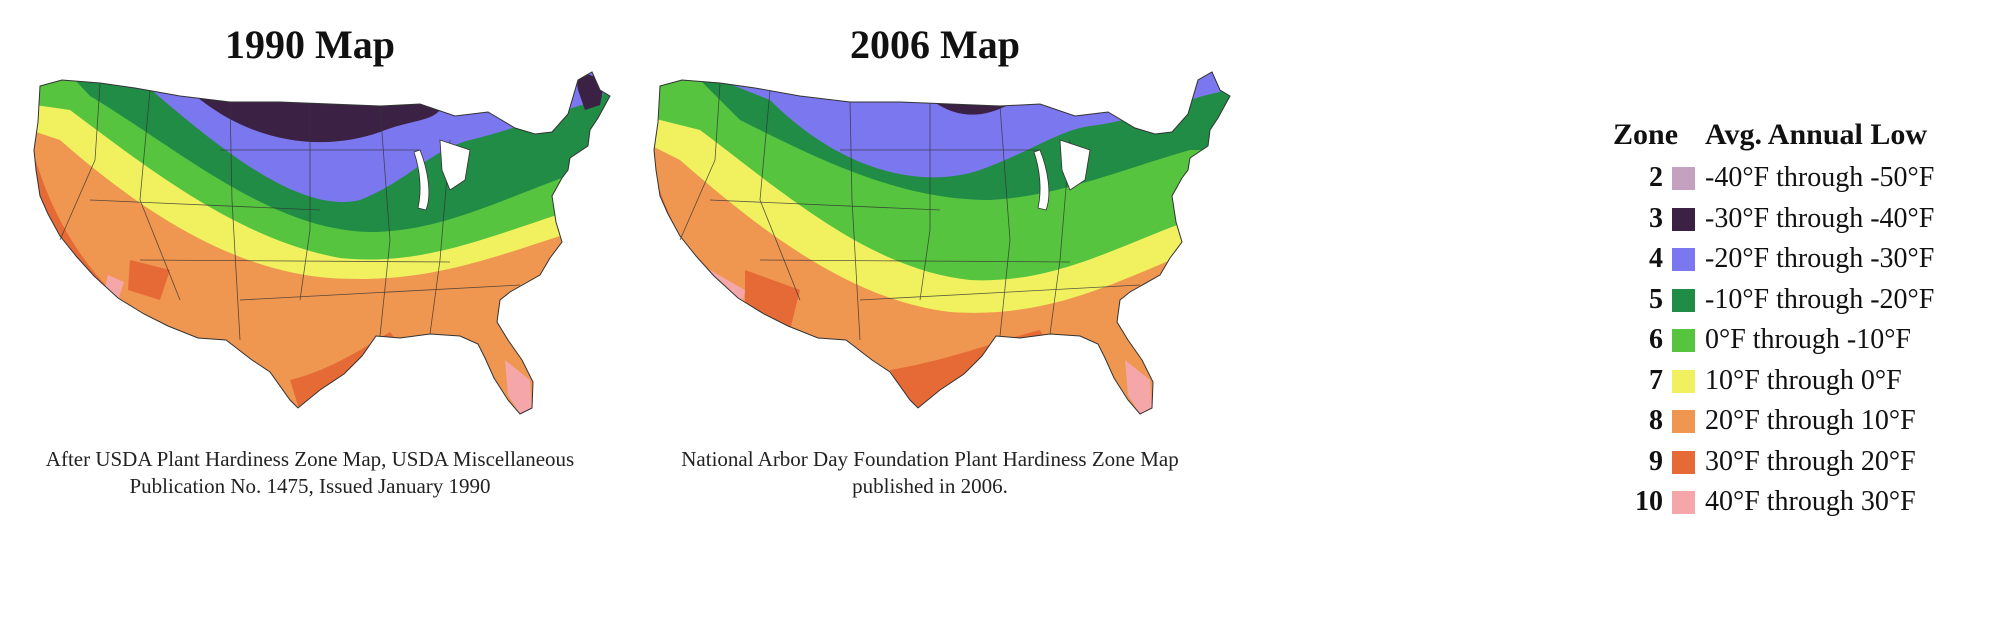 This screenshot has width=2000, height=642. I want to click on legend-item: 3 -30°F through -40°F, so click(1802, 221).